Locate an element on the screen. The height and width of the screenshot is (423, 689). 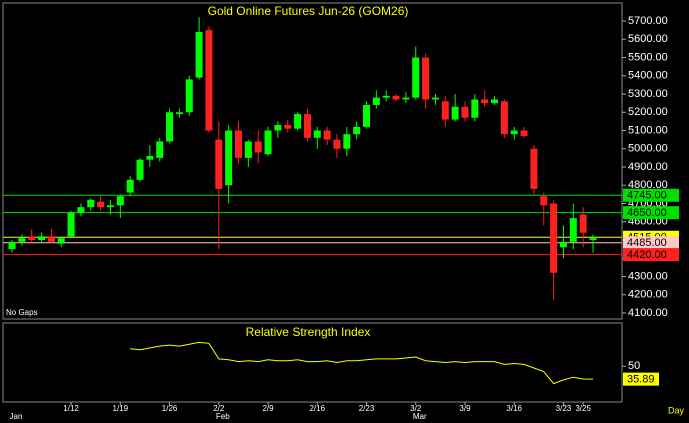
month-label: Mar is located at coordinates (420, 416).